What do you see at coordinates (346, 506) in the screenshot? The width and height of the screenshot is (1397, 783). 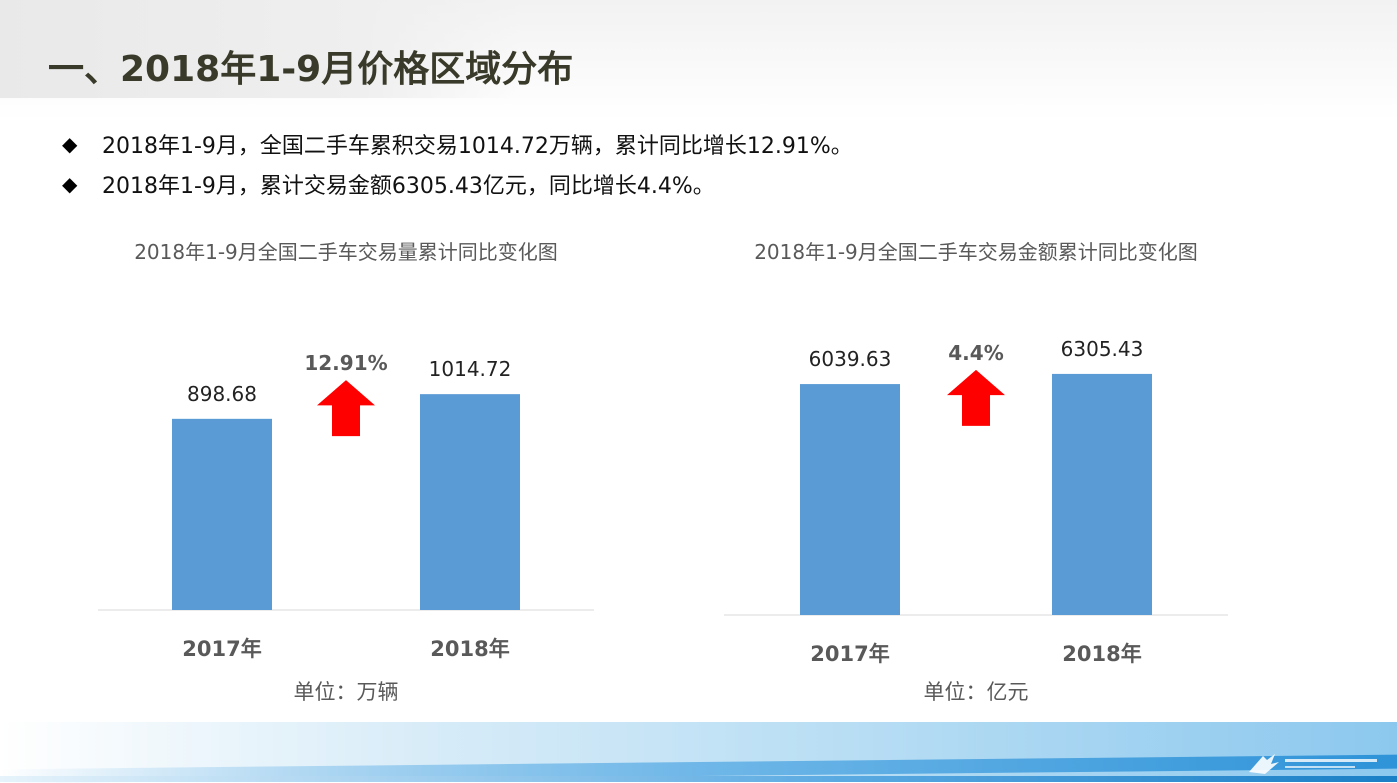 I see `chart-volume-plot: 898.68 2017年 1014.72 2018年 12.91%` at bounding box center [346, 506].